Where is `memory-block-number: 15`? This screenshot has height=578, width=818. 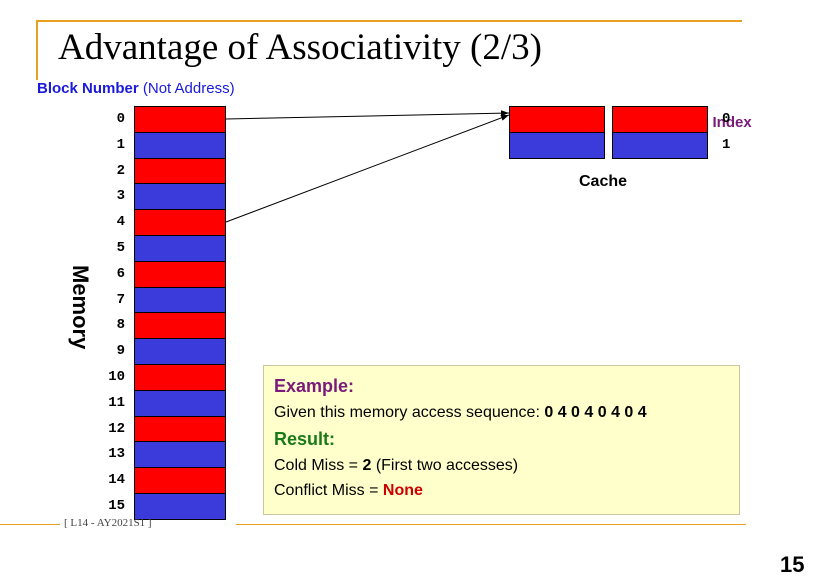
memory-block-number: 15 is located at coordinates (116, 506).